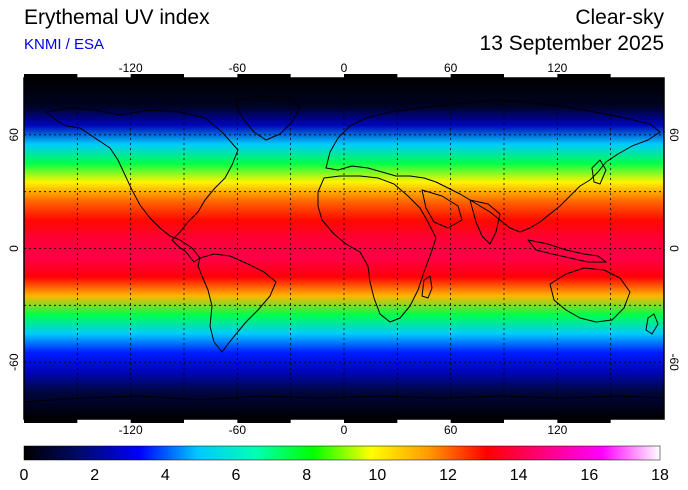 The image size is (688, 490). I want to click on coast-north-america, so click(142, 185).